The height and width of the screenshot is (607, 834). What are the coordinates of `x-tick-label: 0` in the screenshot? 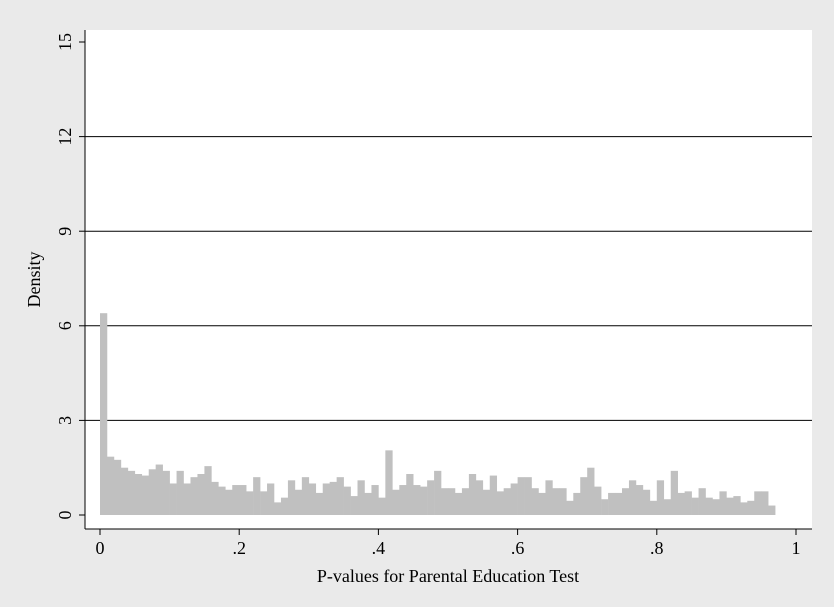 It's located at (100, 548).